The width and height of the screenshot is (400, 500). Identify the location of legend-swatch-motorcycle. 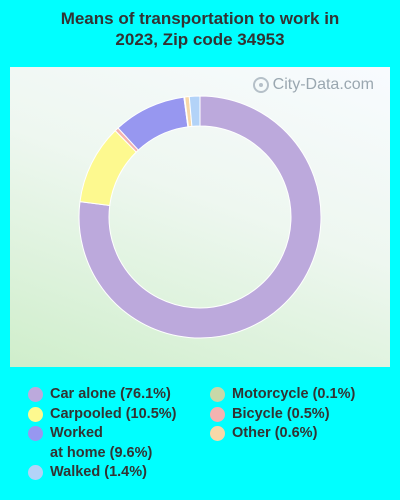
(217, 394).